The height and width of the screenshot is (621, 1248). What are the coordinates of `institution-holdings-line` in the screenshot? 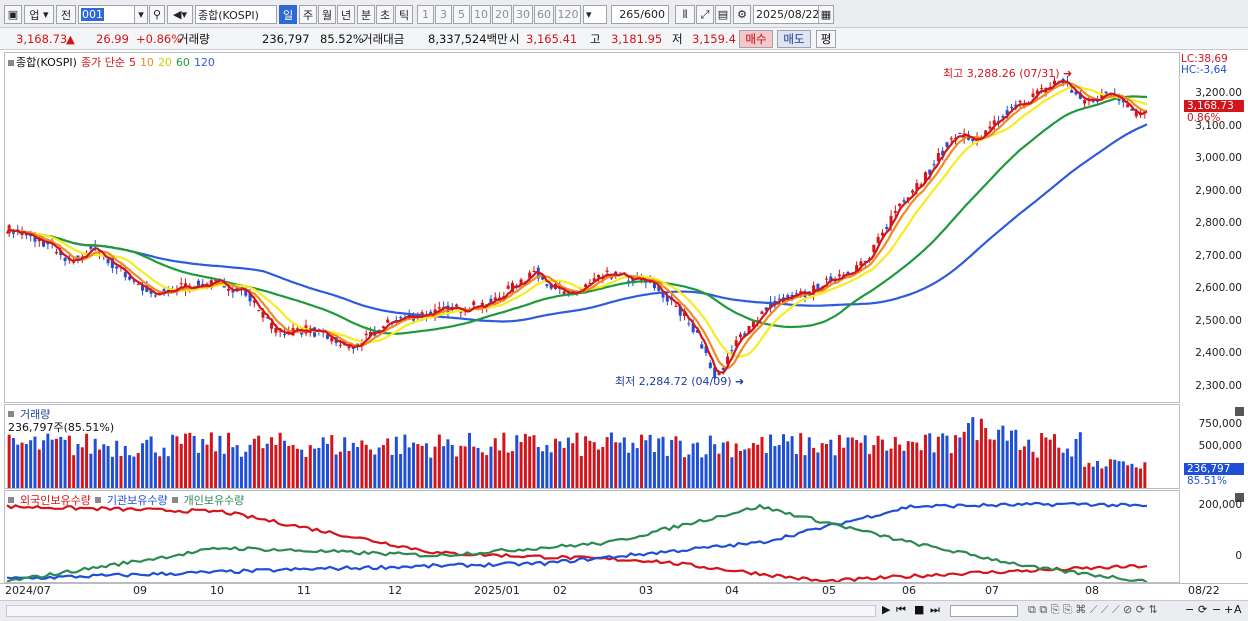 It's located at (577, 541).